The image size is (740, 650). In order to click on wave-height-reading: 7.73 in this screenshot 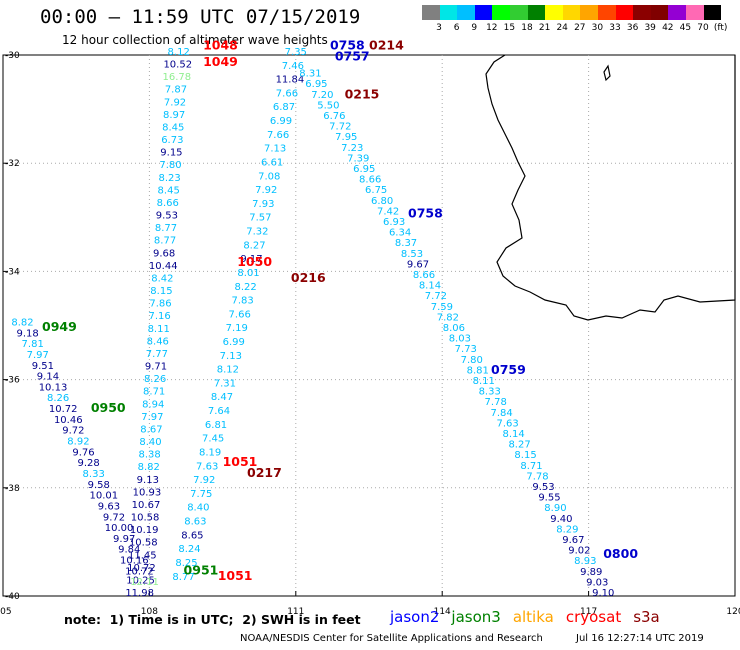, I will do `click(466, 349)`.